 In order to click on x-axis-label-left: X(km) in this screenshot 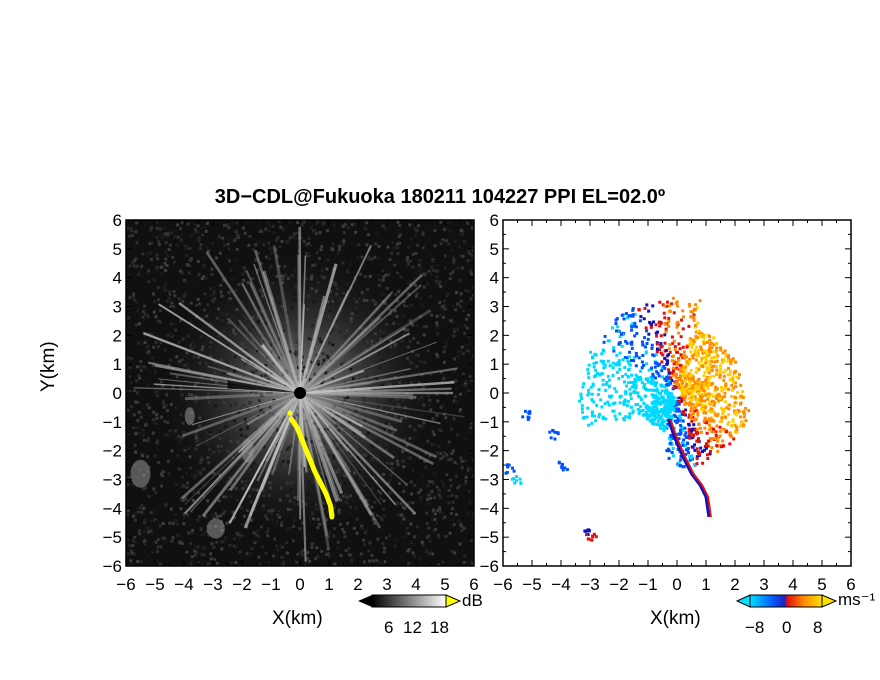, I will do `click(297, 618)`.